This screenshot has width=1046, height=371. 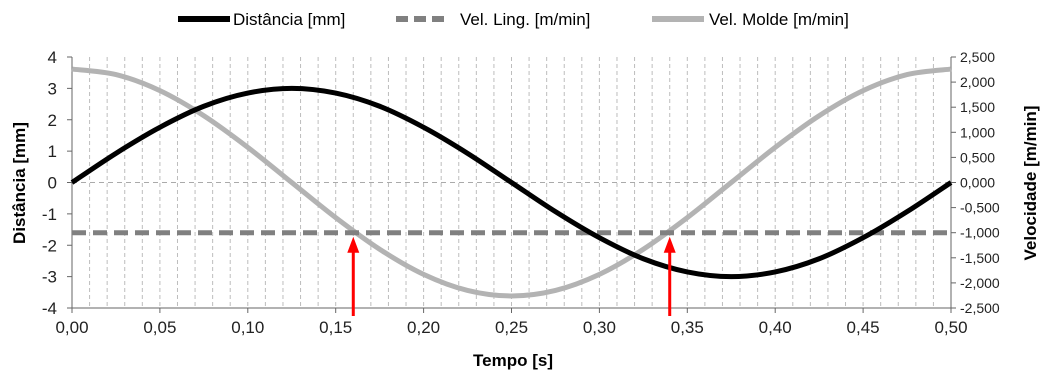 I want to click on y-right-tick-label: -2,500, so click(x=980, y=308).